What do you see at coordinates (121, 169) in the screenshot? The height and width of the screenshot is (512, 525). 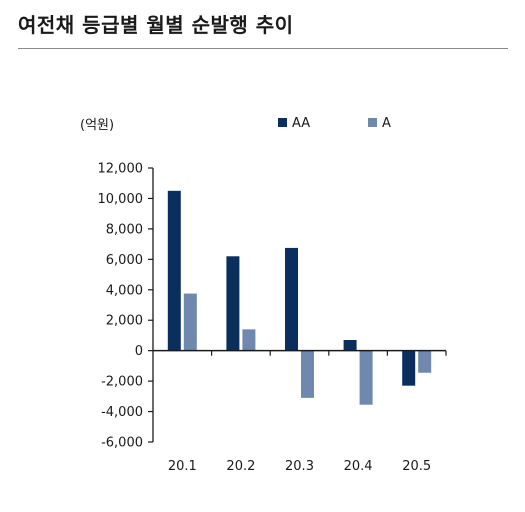 I see `y-tick-label: 12,000` at bounding box center [121, 169].